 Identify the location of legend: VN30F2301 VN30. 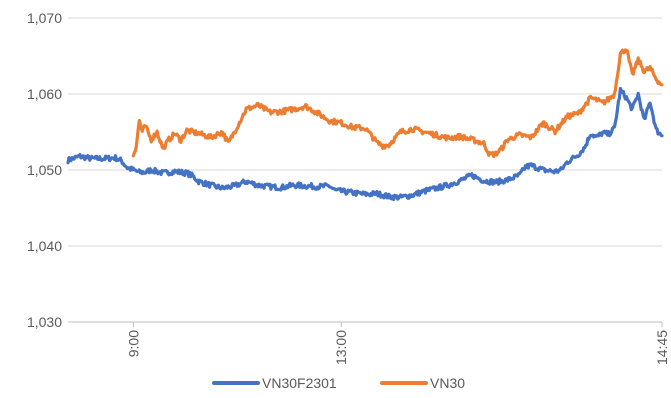
(338, 383).